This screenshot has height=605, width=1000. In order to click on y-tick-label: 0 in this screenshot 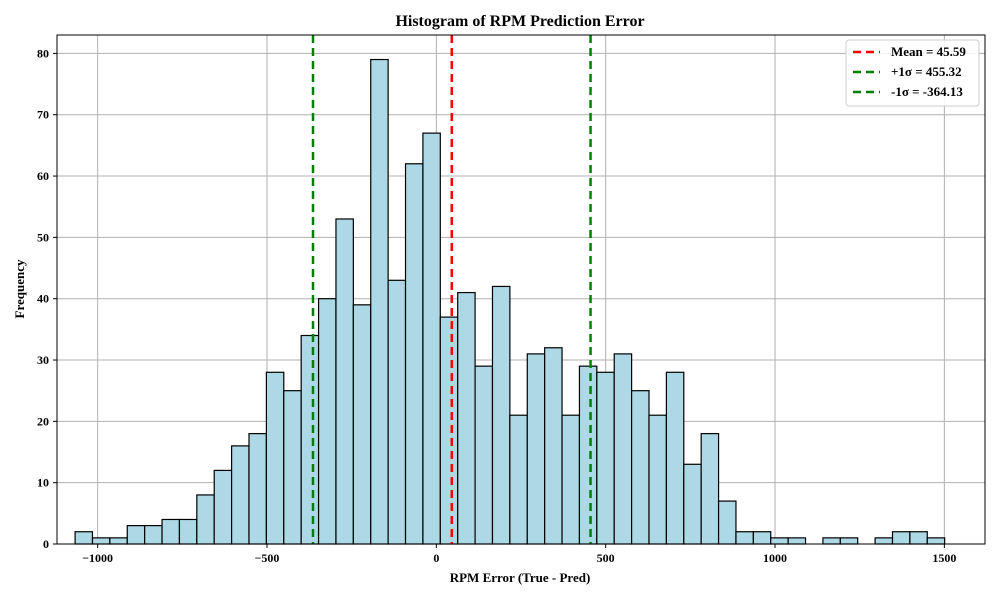, I will do `click(46, 544)`.